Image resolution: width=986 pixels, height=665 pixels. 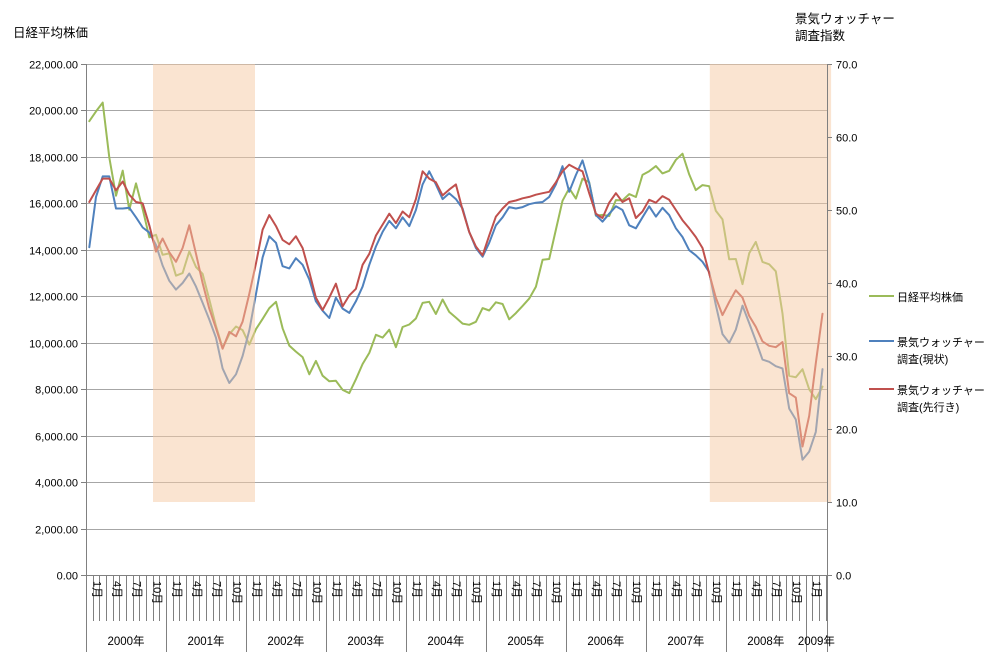 What do you see at coordinates (846, 431) in the screenshot?
I see `right-axis-tick-label: 20.0` at bounding box center [846, 431].